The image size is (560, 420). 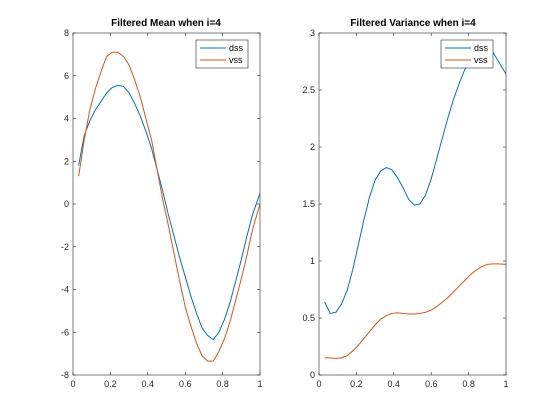 What do you see at coordinates (308, 204) in the screenshot?
I see `y-tick-label: 1.5` at bounding box center [308, 204].